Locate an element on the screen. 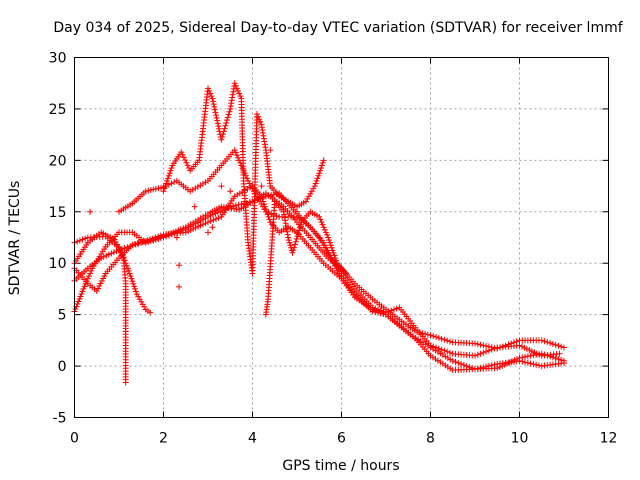 Image resolution: width=640 pixels, height=480 pixels. y-tick-label: -5 is located at coordinates (60, 419).